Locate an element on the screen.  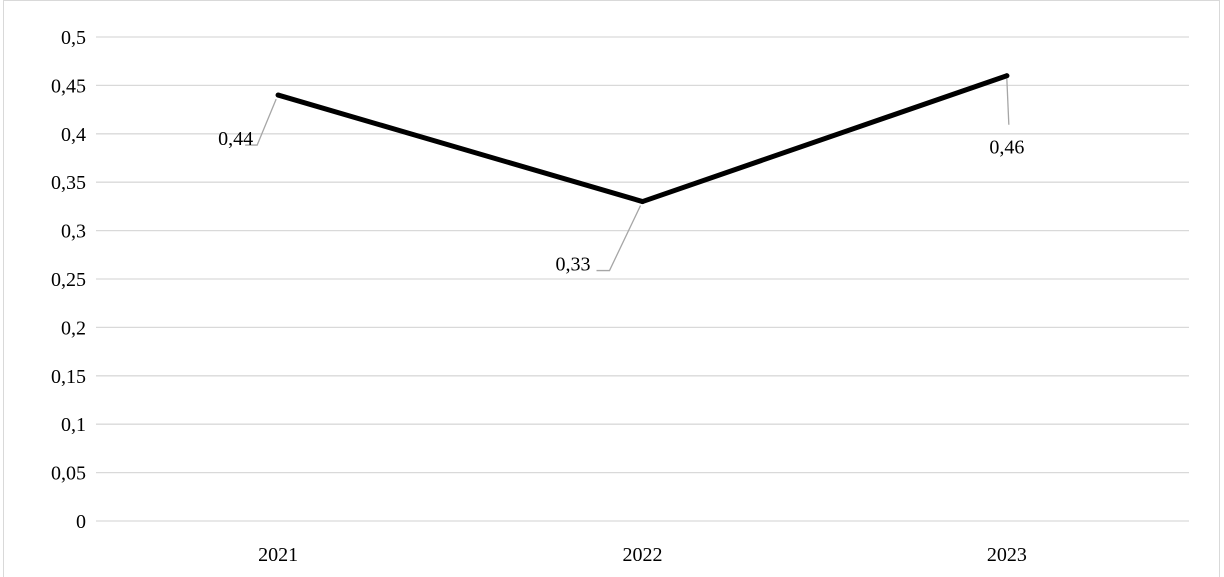
y-tick-label: 0,25 is located at coordinates (68, 280).